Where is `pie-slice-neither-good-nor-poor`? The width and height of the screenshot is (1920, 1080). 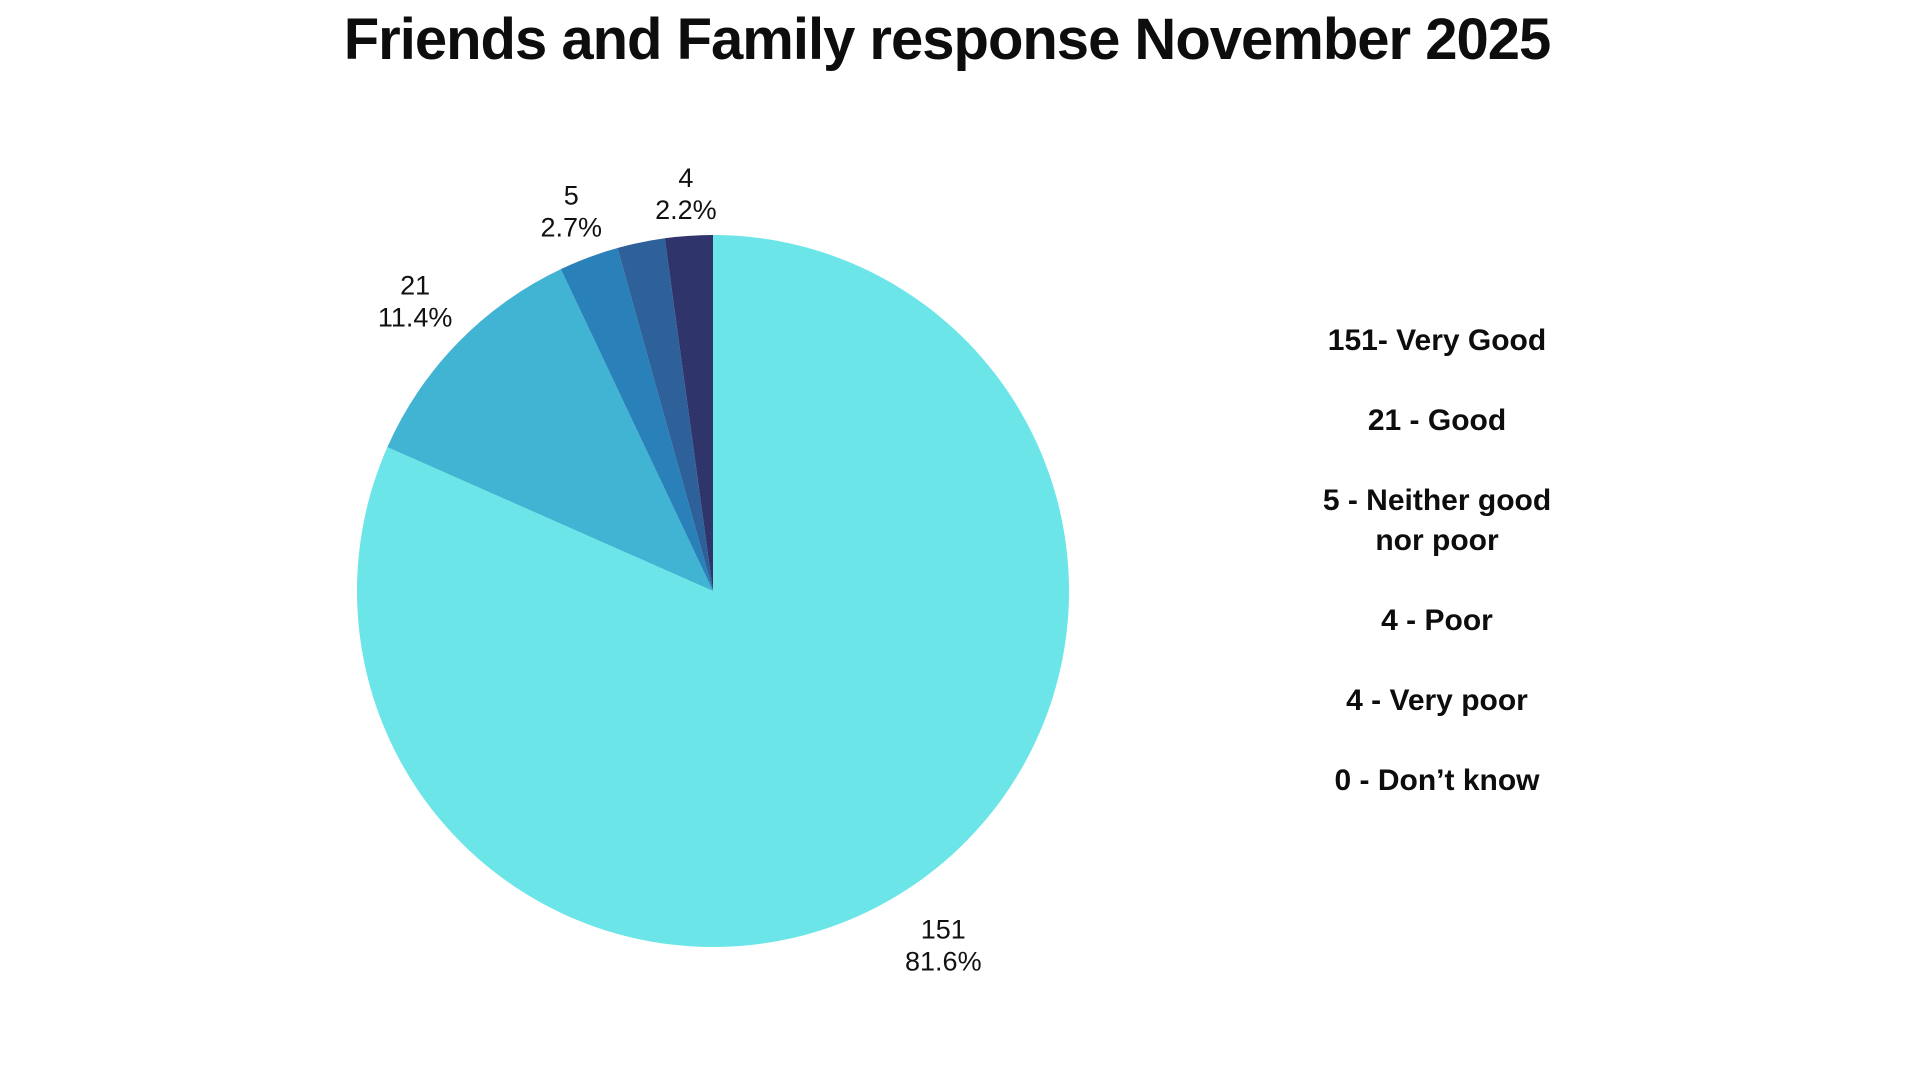 pie-slice-neither-good-nor-poor is located at coordinates (636, 419).